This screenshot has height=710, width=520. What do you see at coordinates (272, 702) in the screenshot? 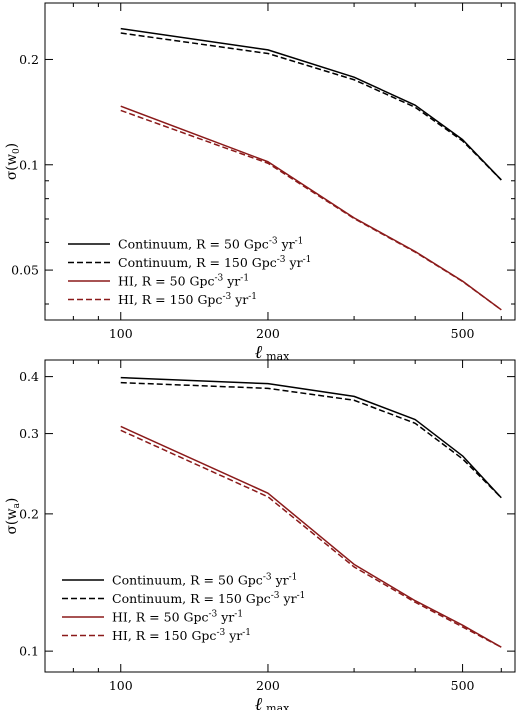
I see `x-axis-label: ℓ max` at bounding box center [272, 702].